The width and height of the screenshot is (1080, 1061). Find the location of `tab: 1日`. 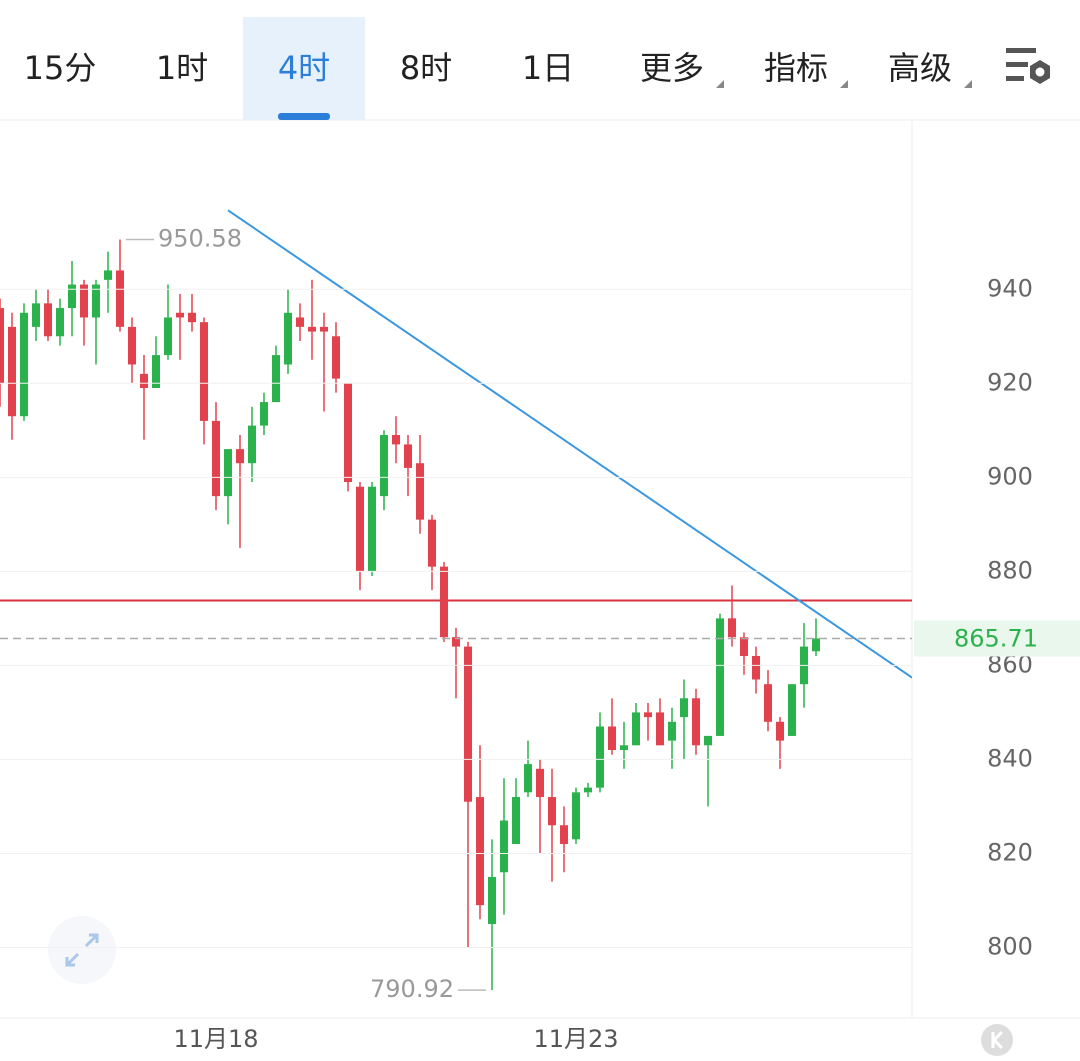

tab: 1日 is located at coordinates (548, 68).